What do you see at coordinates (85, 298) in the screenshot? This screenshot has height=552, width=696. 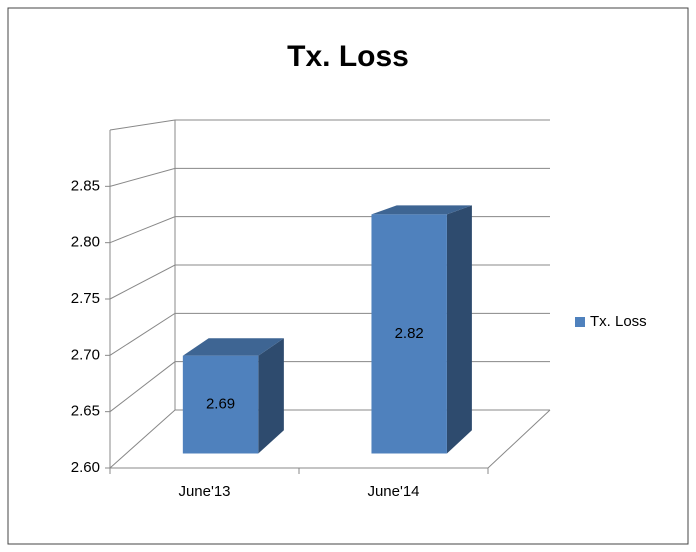 I see `y-tick-label: 2.75` at bounding box center [85, 298].